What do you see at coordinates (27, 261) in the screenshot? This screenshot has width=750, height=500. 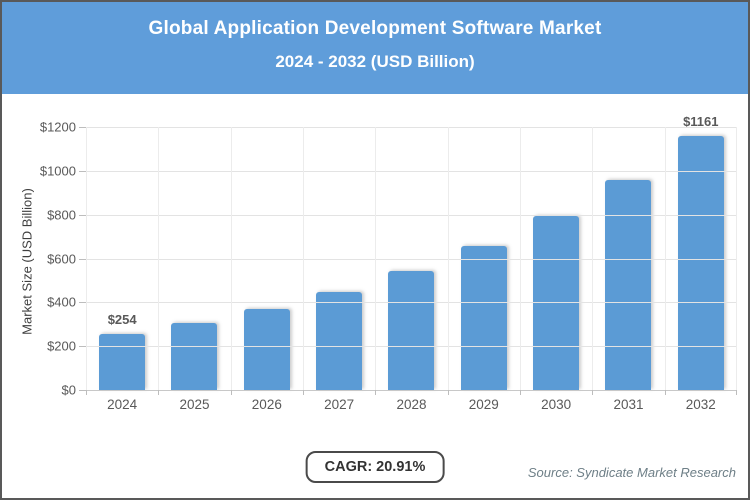 I see `y-axis-title: Market Size (USD Billion)` at bounding box center [27, 261].